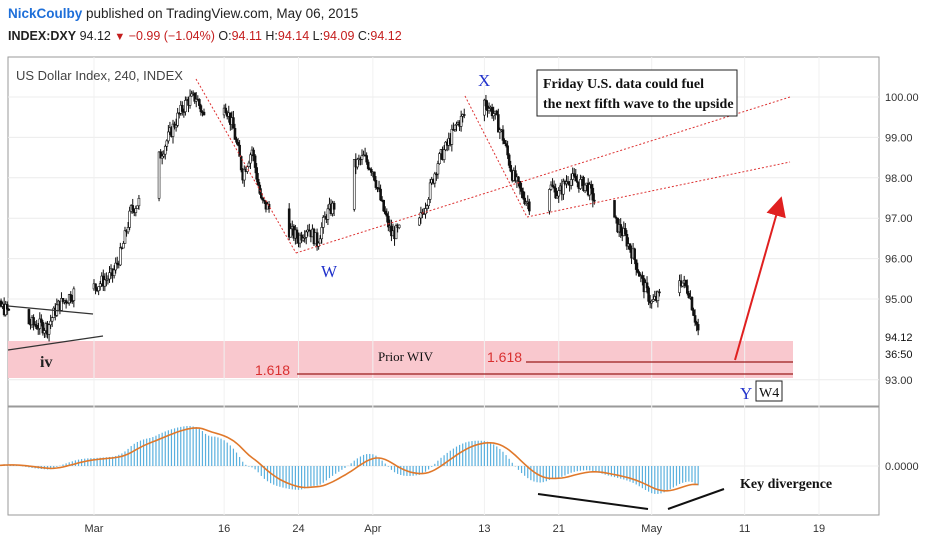  What do you see at coordinates (339, 36) in the screenshot?
I see `low-value: 94.09` at bounding box center [339, 36].